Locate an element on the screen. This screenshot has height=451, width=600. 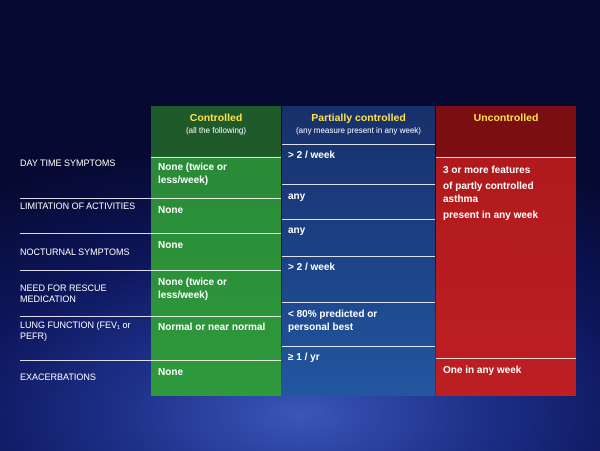
partial-daytime-cell: > 2 / week is located at coordinates (311, 155).